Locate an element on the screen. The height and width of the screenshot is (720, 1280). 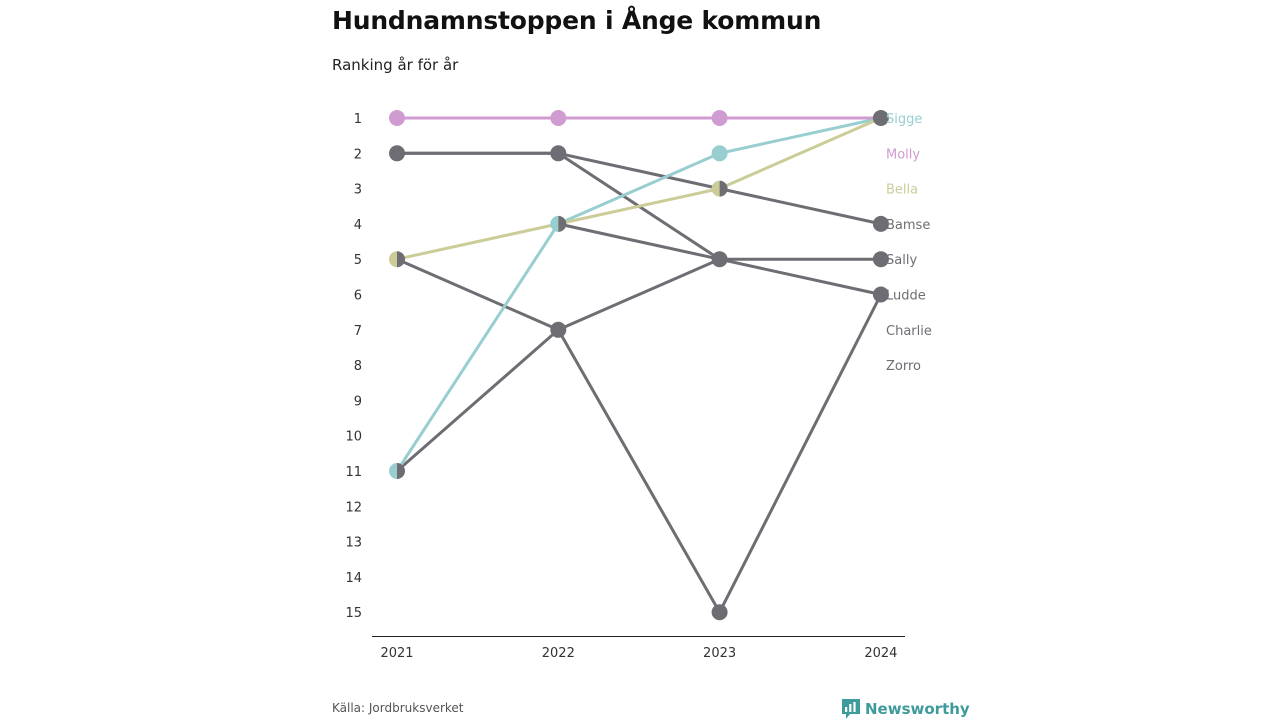
data-point-bamse-charlie-2021 is located at coordinates (397, 153).